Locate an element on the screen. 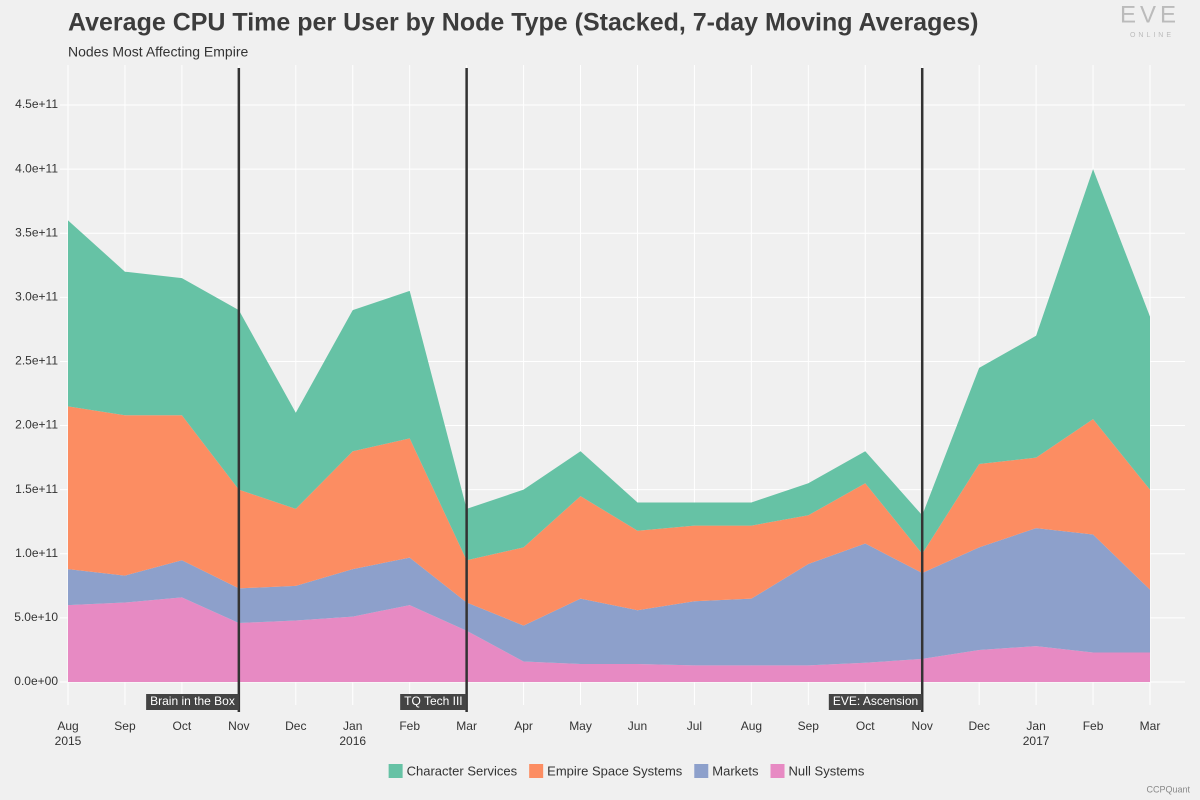 Image resolution: width=1200 pixels, height=800 pixels. annotation-label: EVE: Ascension is located at coordinates (875, 701).